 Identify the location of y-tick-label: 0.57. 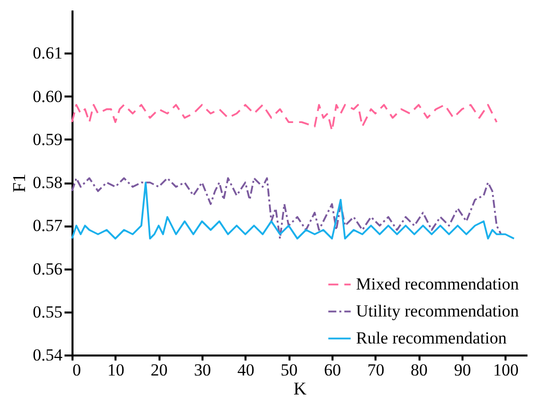
(47, 226).